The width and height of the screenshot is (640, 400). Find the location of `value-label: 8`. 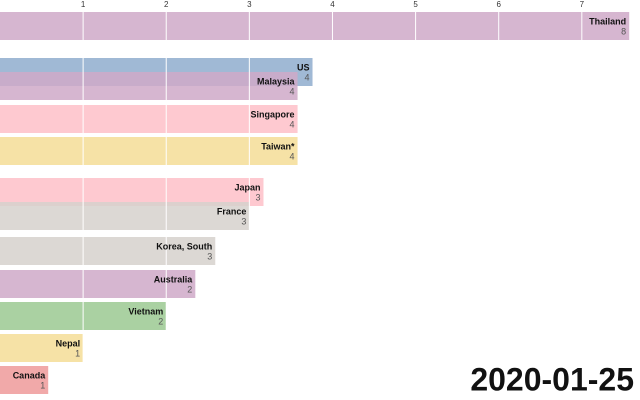

value-label: 8 is located at coordinates (623, 31).